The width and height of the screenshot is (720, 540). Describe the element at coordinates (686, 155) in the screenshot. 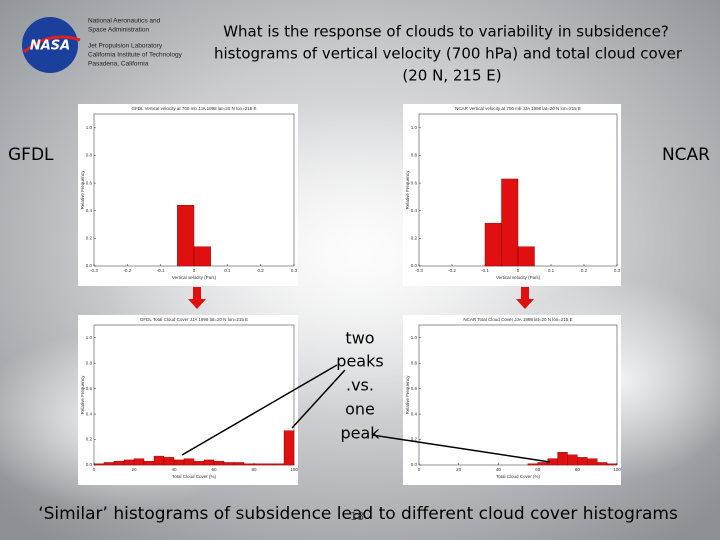

I see `model-label: NCAR` at that location.